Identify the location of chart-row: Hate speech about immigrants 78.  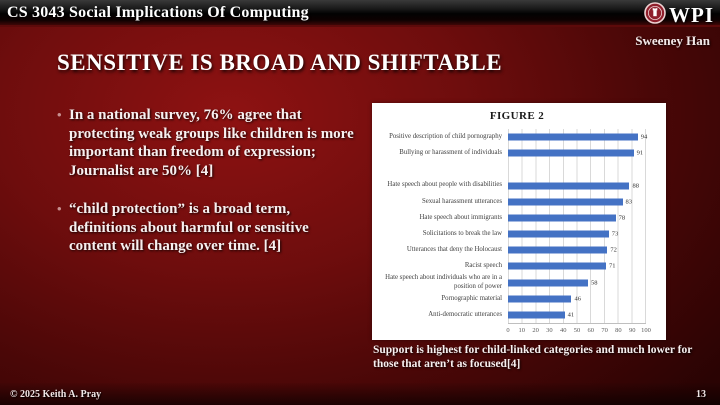
(517, 218).